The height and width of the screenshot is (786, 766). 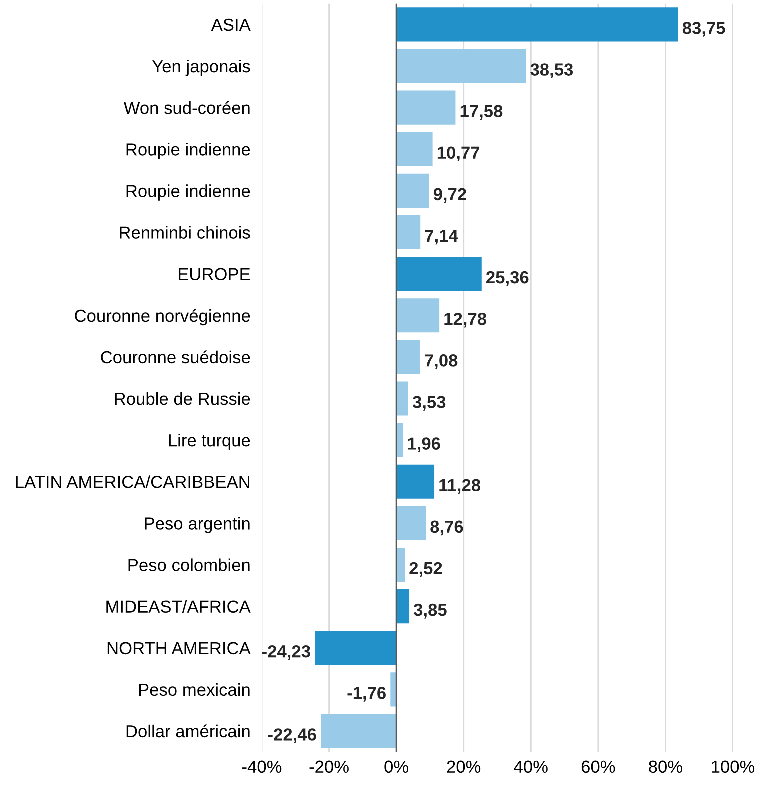 I want to click on data-label: 1,96, so click(x=424, y=445).